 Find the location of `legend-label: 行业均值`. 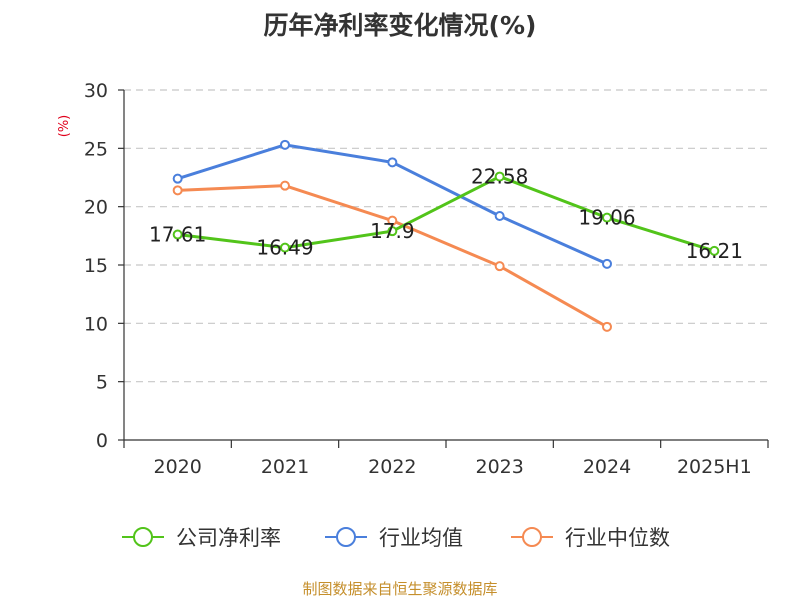

legend-label: 行业均值 is located at coordinates (421, 538).